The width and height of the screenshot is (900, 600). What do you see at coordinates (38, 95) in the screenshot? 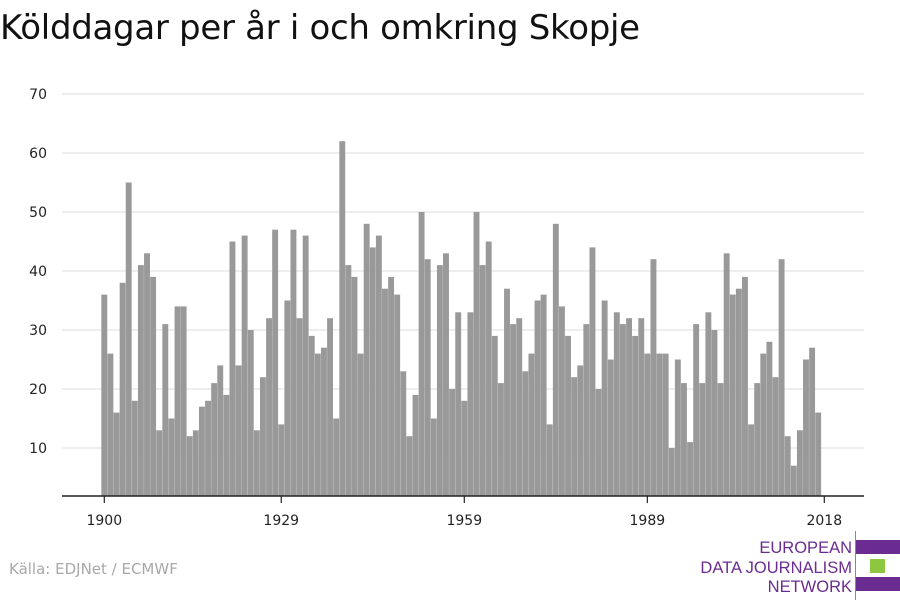
I see `y-tick-label: 70` at bounding box center [38, 95].